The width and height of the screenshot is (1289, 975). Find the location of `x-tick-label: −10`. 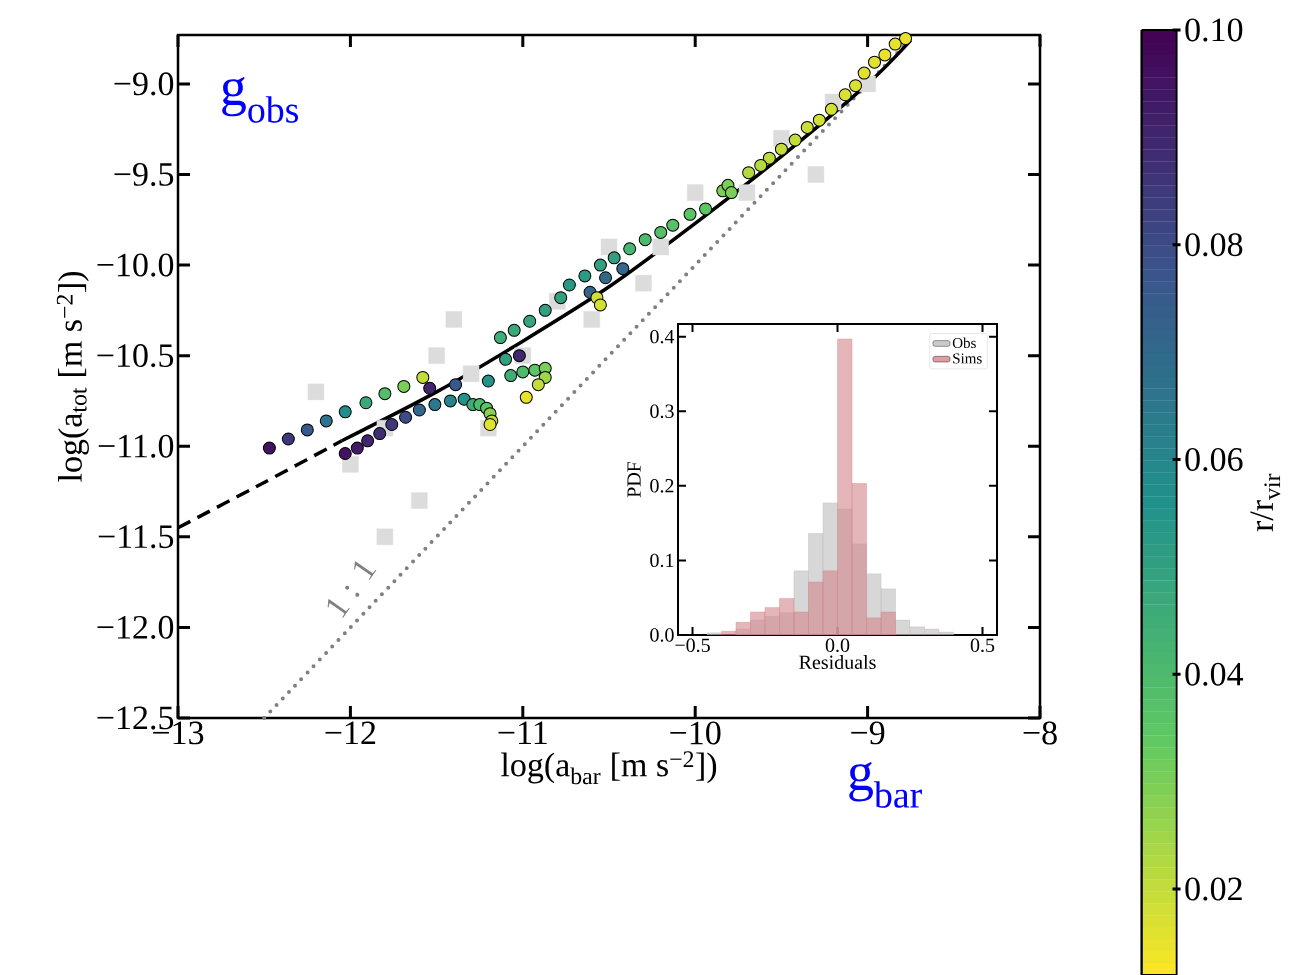

x-tick-label: −10 is located at coordinates (695, 733).